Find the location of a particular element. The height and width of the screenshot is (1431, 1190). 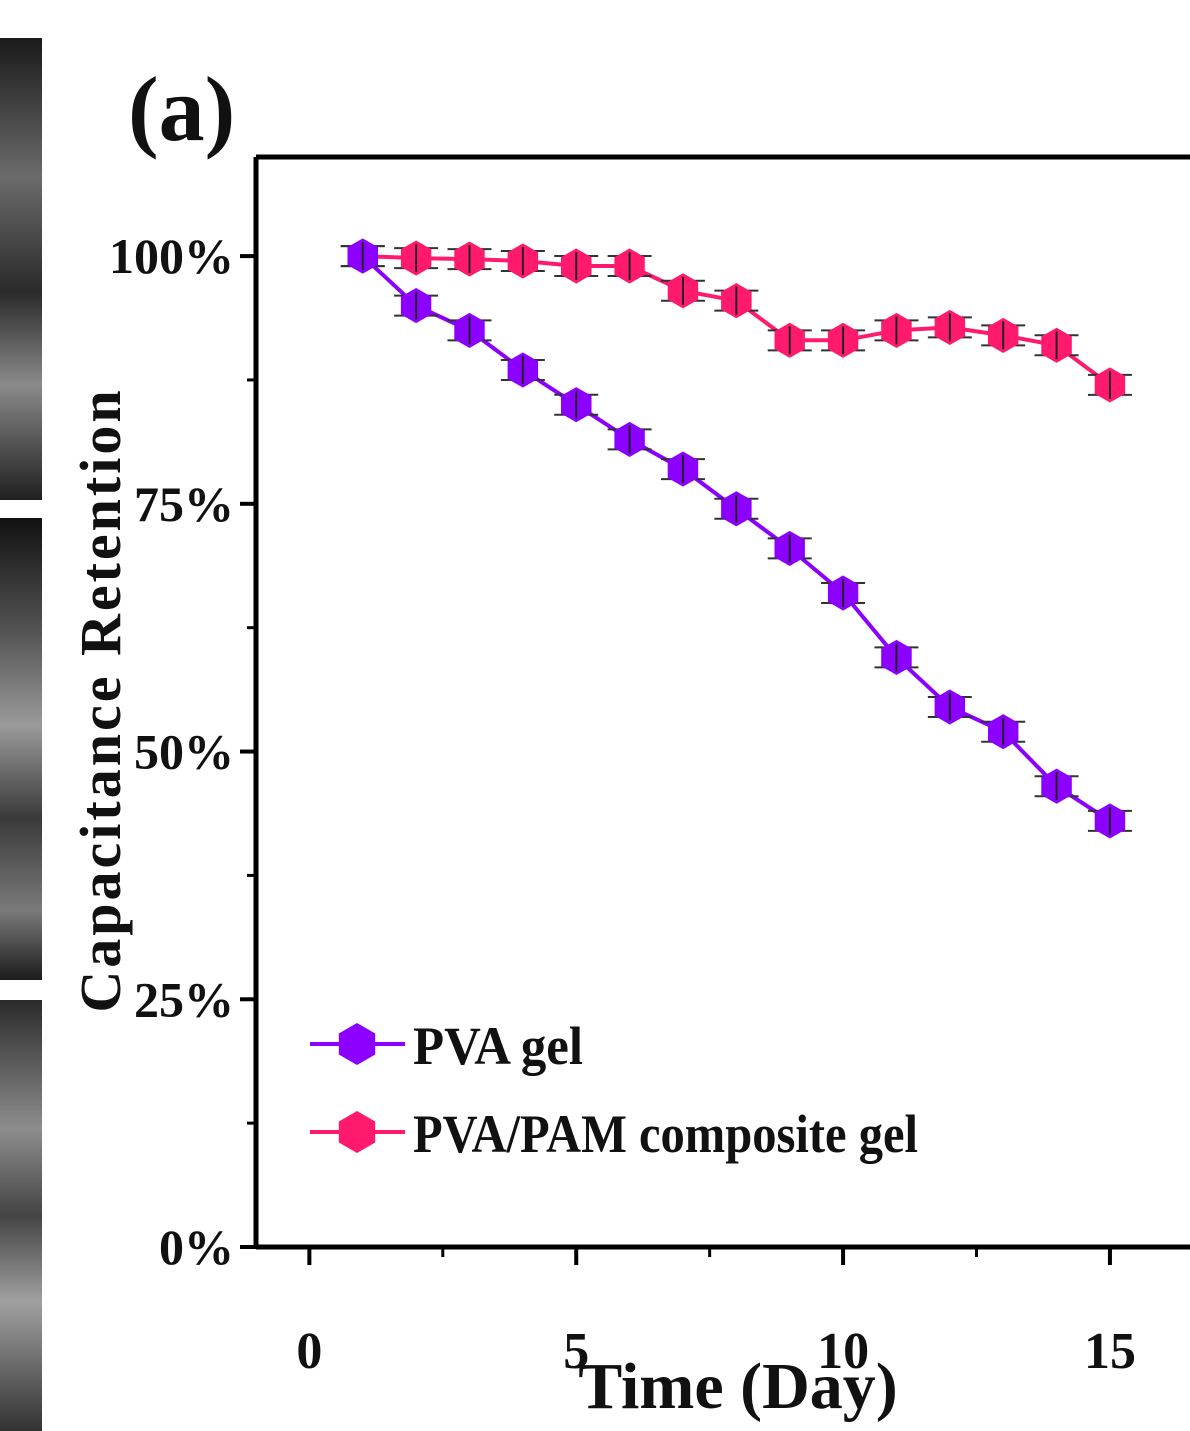

micrograph-strip-middle is located at coordinates (21, 749).